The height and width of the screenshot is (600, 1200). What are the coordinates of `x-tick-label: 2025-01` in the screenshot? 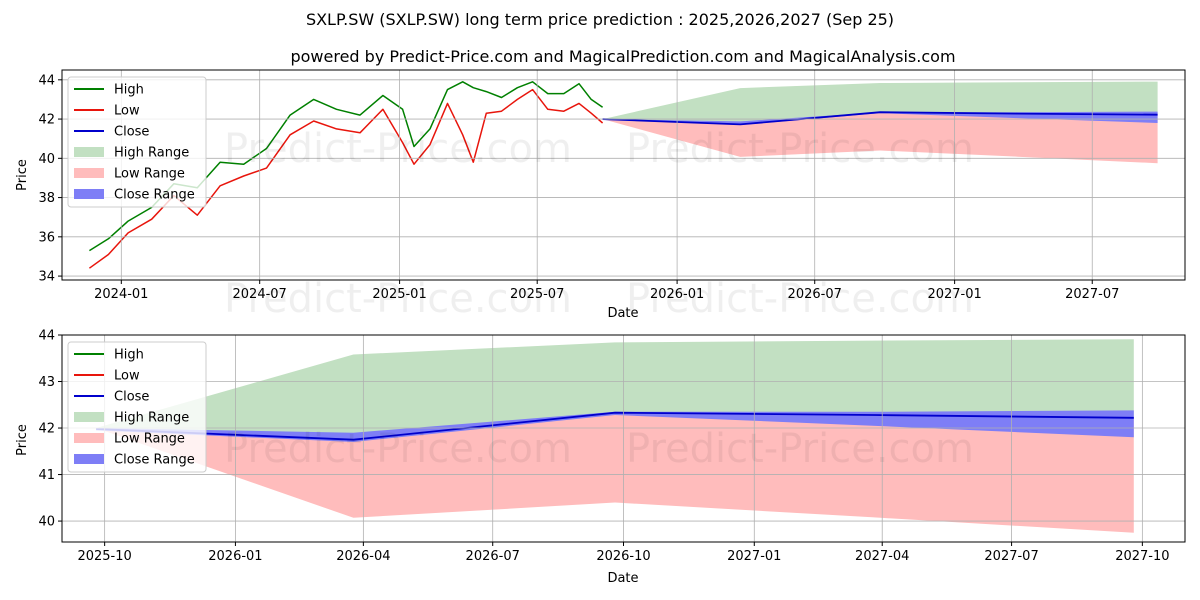 It's located at (399, 294).